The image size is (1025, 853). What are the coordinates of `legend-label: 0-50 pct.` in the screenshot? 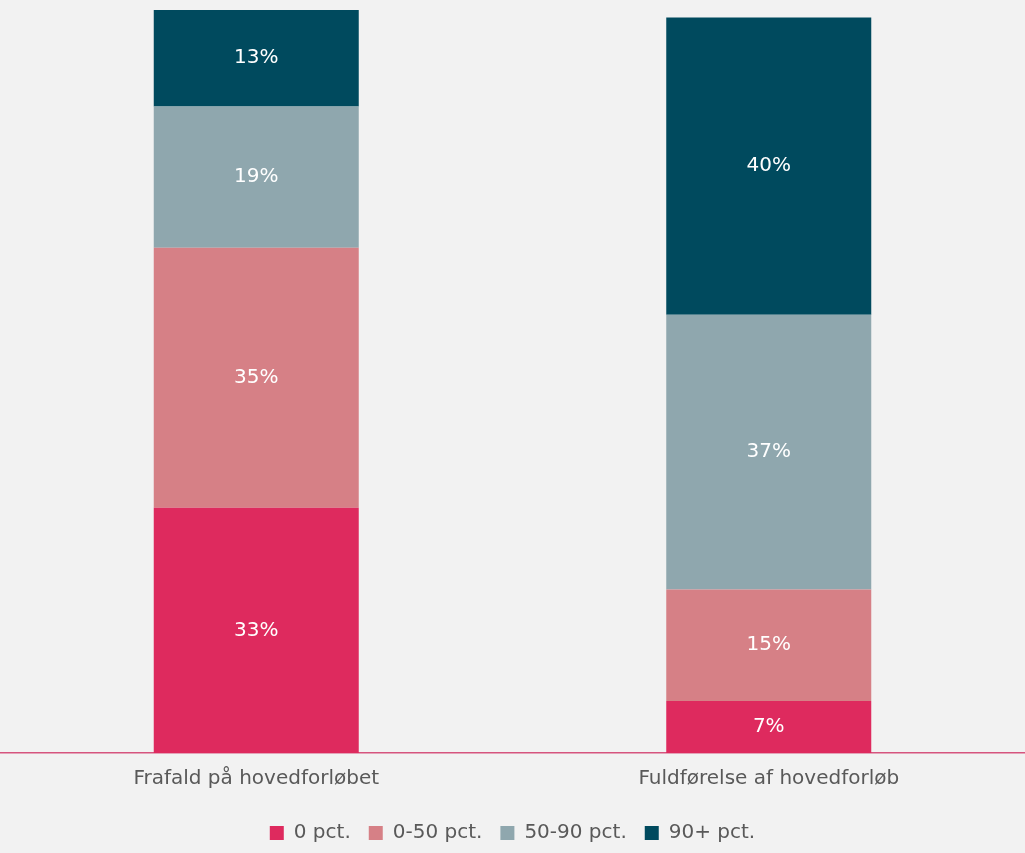 It's located at (437, 831).